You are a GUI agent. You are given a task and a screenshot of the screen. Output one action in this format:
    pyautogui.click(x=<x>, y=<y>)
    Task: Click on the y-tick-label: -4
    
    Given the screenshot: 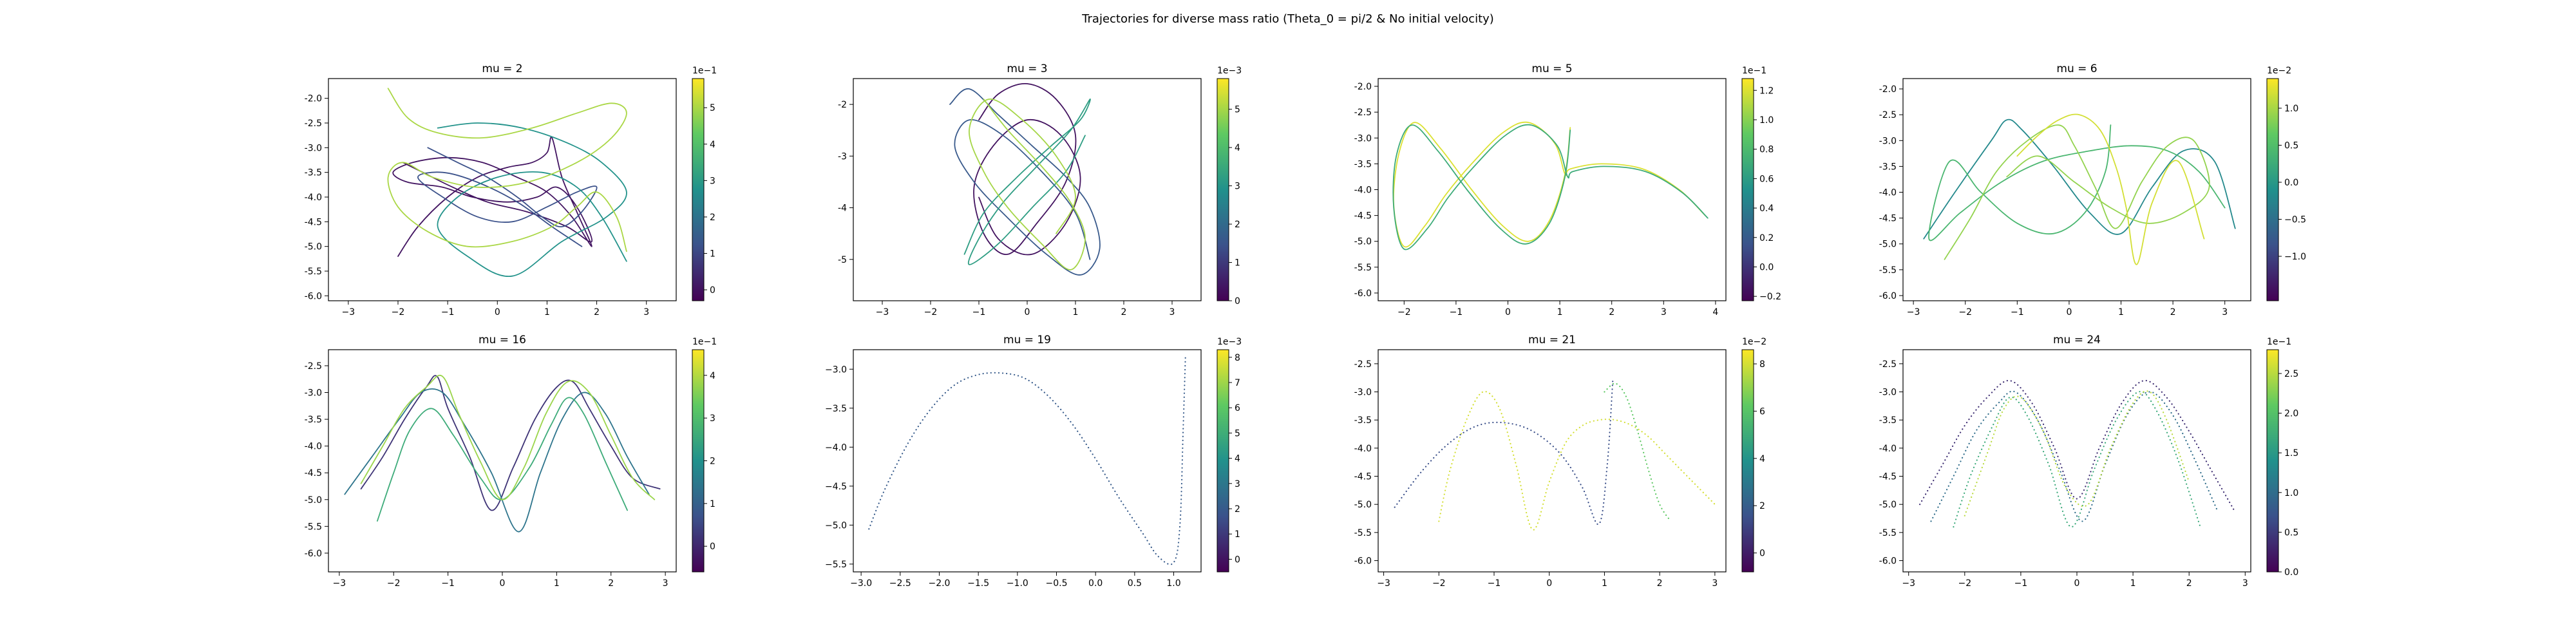 What is the action you would take?
    pyautogui.click(x=843, y=209)
    